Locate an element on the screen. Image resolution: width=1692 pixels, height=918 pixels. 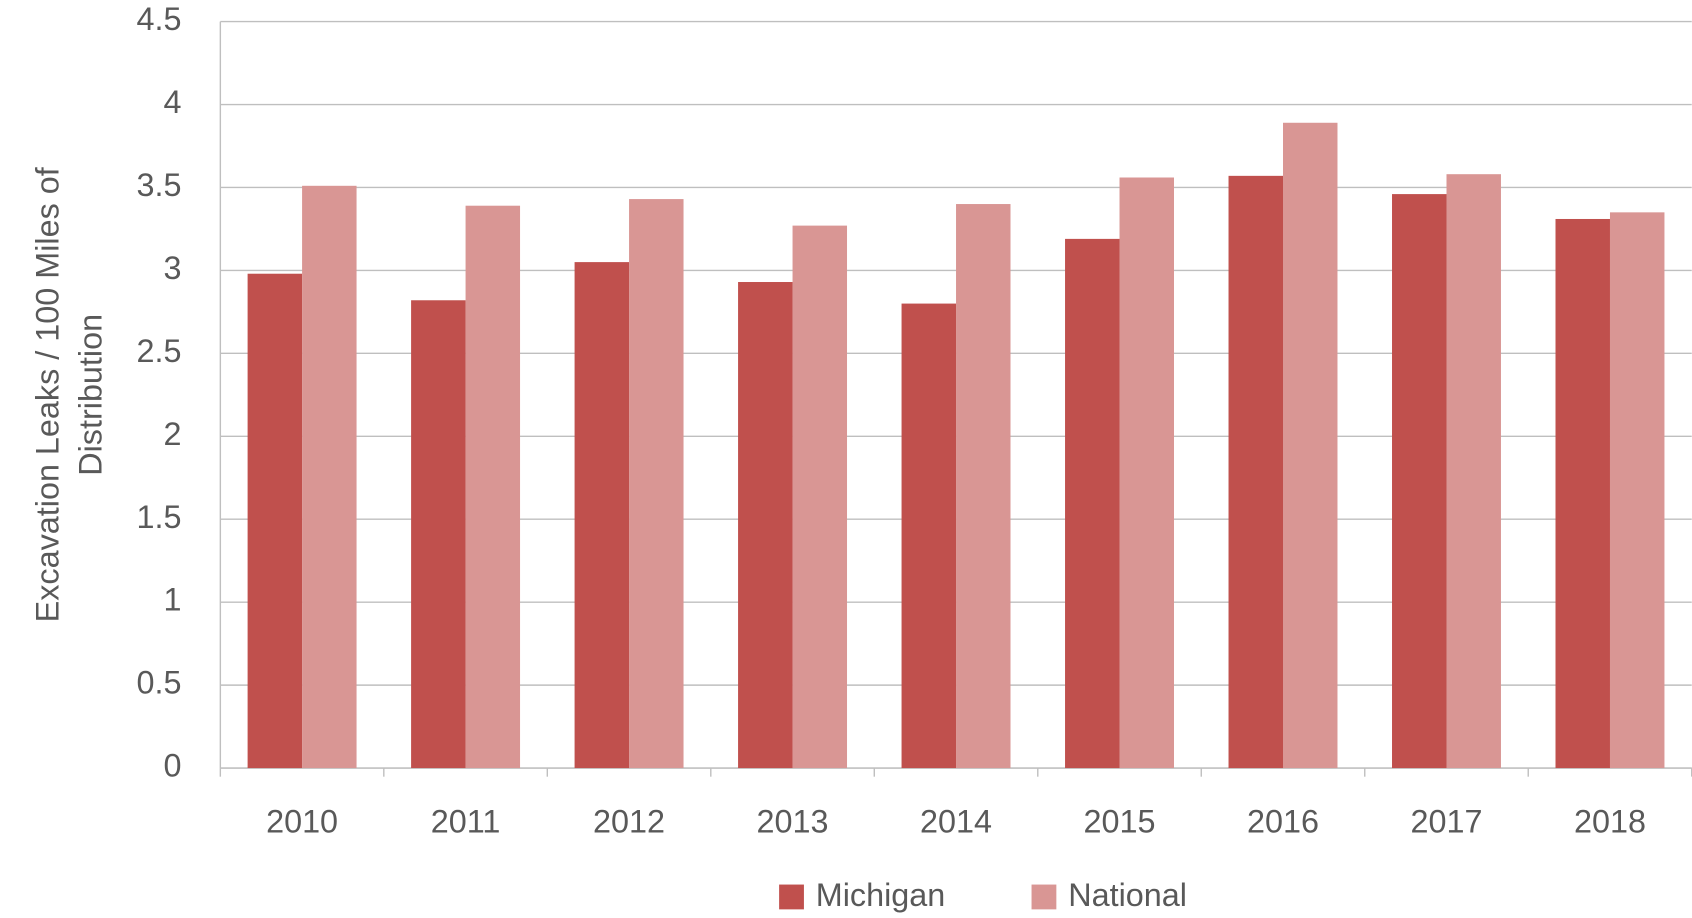
y-tick-label: 4 is located at coordinates (173, 102).